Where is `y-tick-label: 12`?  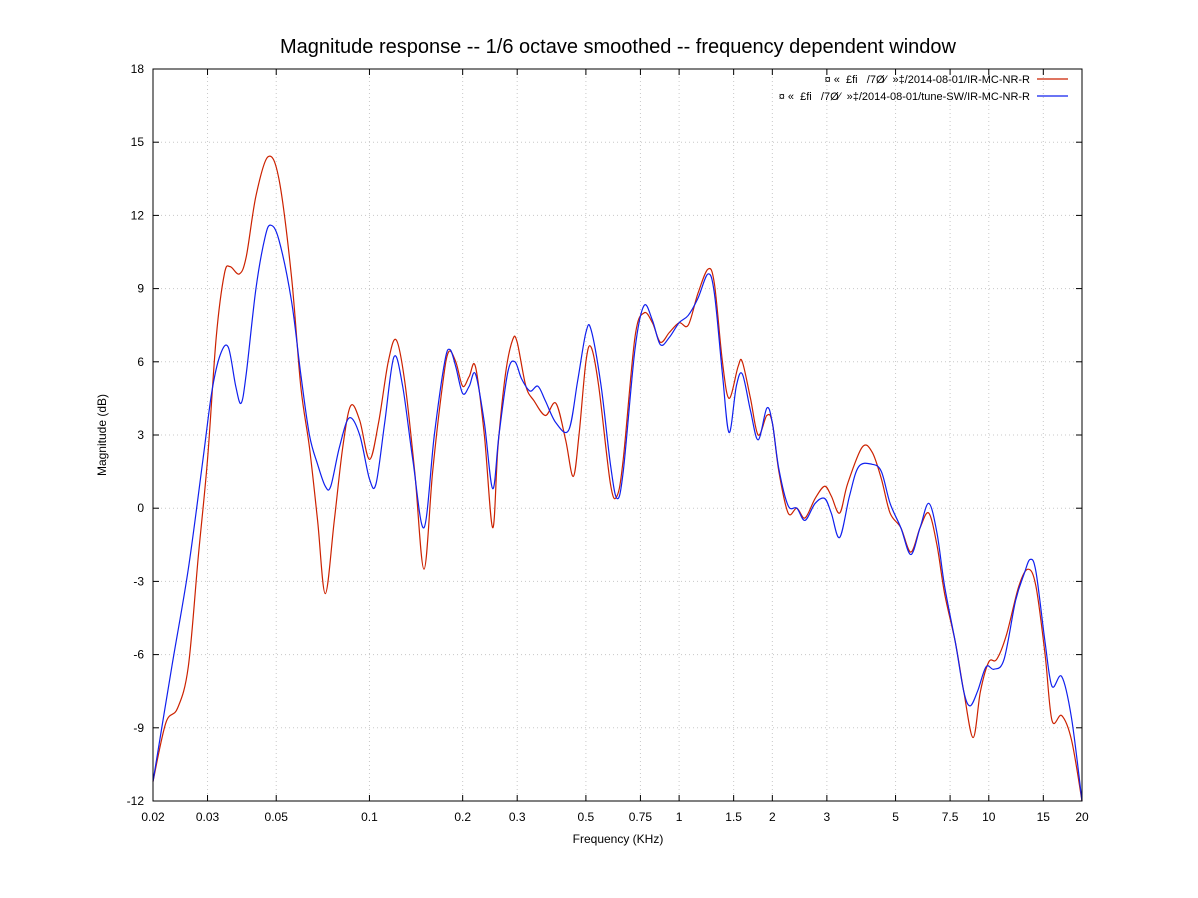 y-tick-label: 12 is located at coordinates (138, 215).